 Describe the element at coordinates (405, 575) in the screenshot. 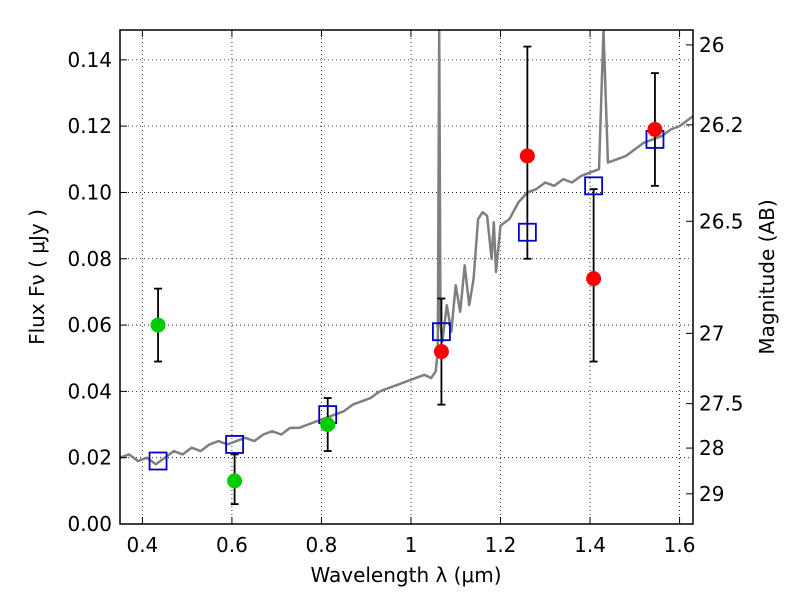

I see `x-axis-label: Wavelength λ (μm)` at that location.